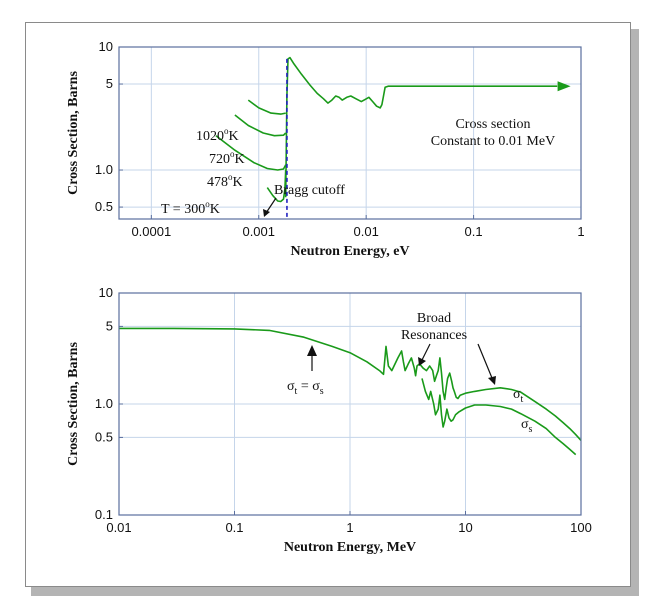 This screenshot has height=615, width=657. Describe the element at coordinates (266, 213) in the screenshot. I see `bragg-arrowhead` at that location.